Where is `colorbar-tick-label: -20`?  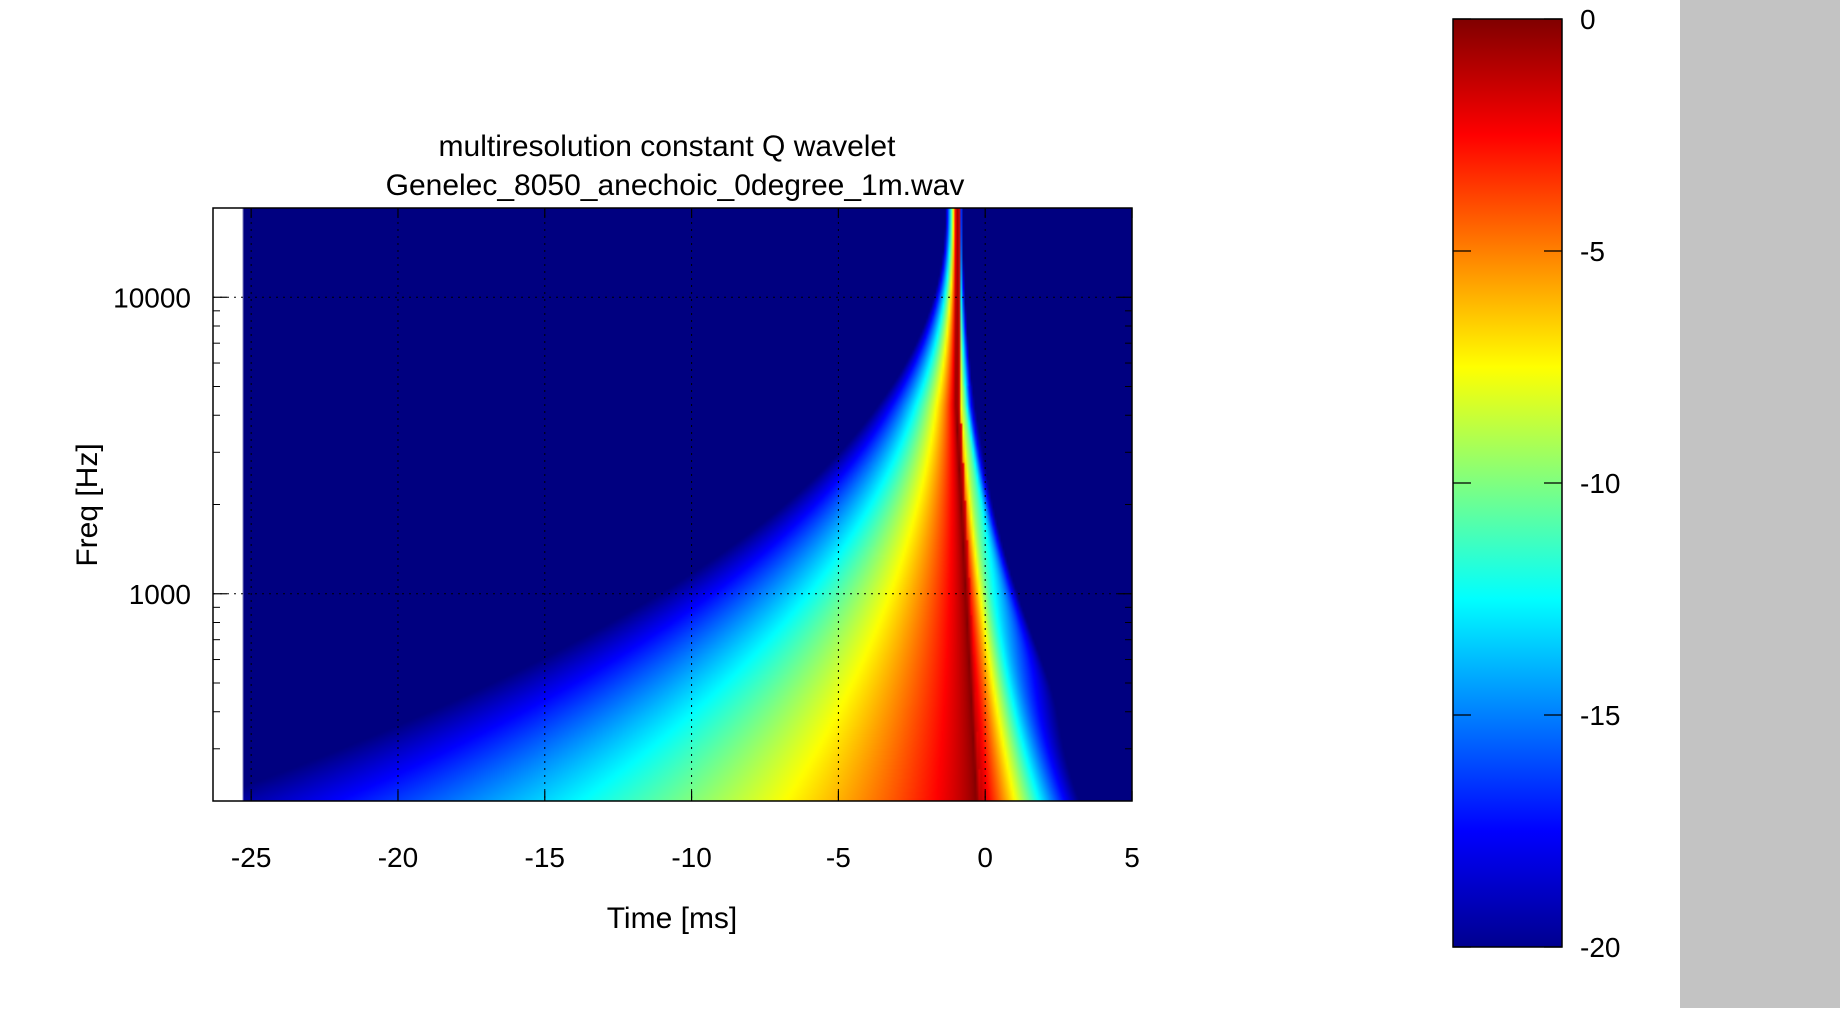
colorbar-tick-label: -20 is located at coordinates (1600, 947).